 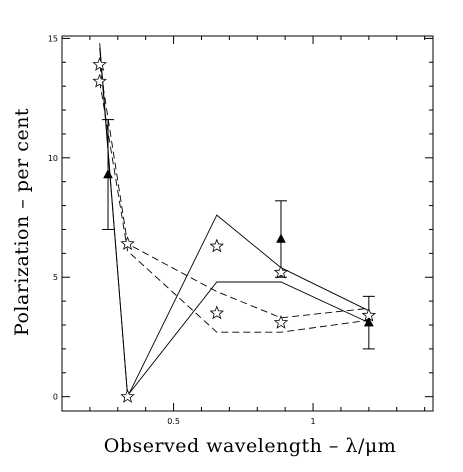 What do you see at coordinates (22, 222) in the screenshot?
I see `y-axis-title: Polarization – per cent` at bounding box center [22, 222].